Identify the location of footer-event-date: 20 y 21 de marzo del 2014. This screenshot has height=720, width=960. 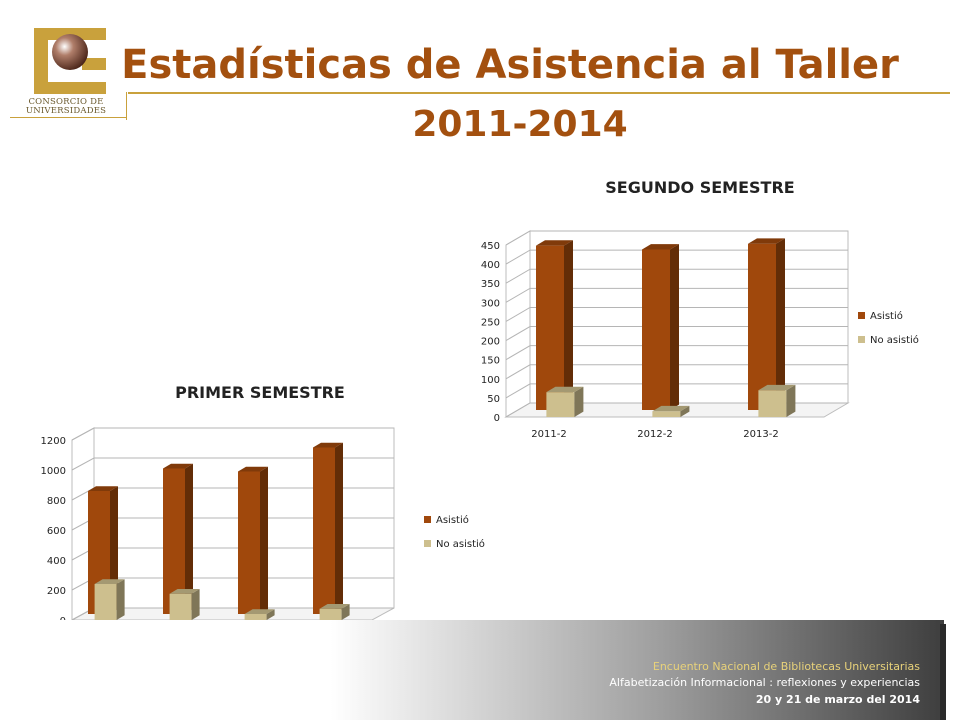
(837, 699).